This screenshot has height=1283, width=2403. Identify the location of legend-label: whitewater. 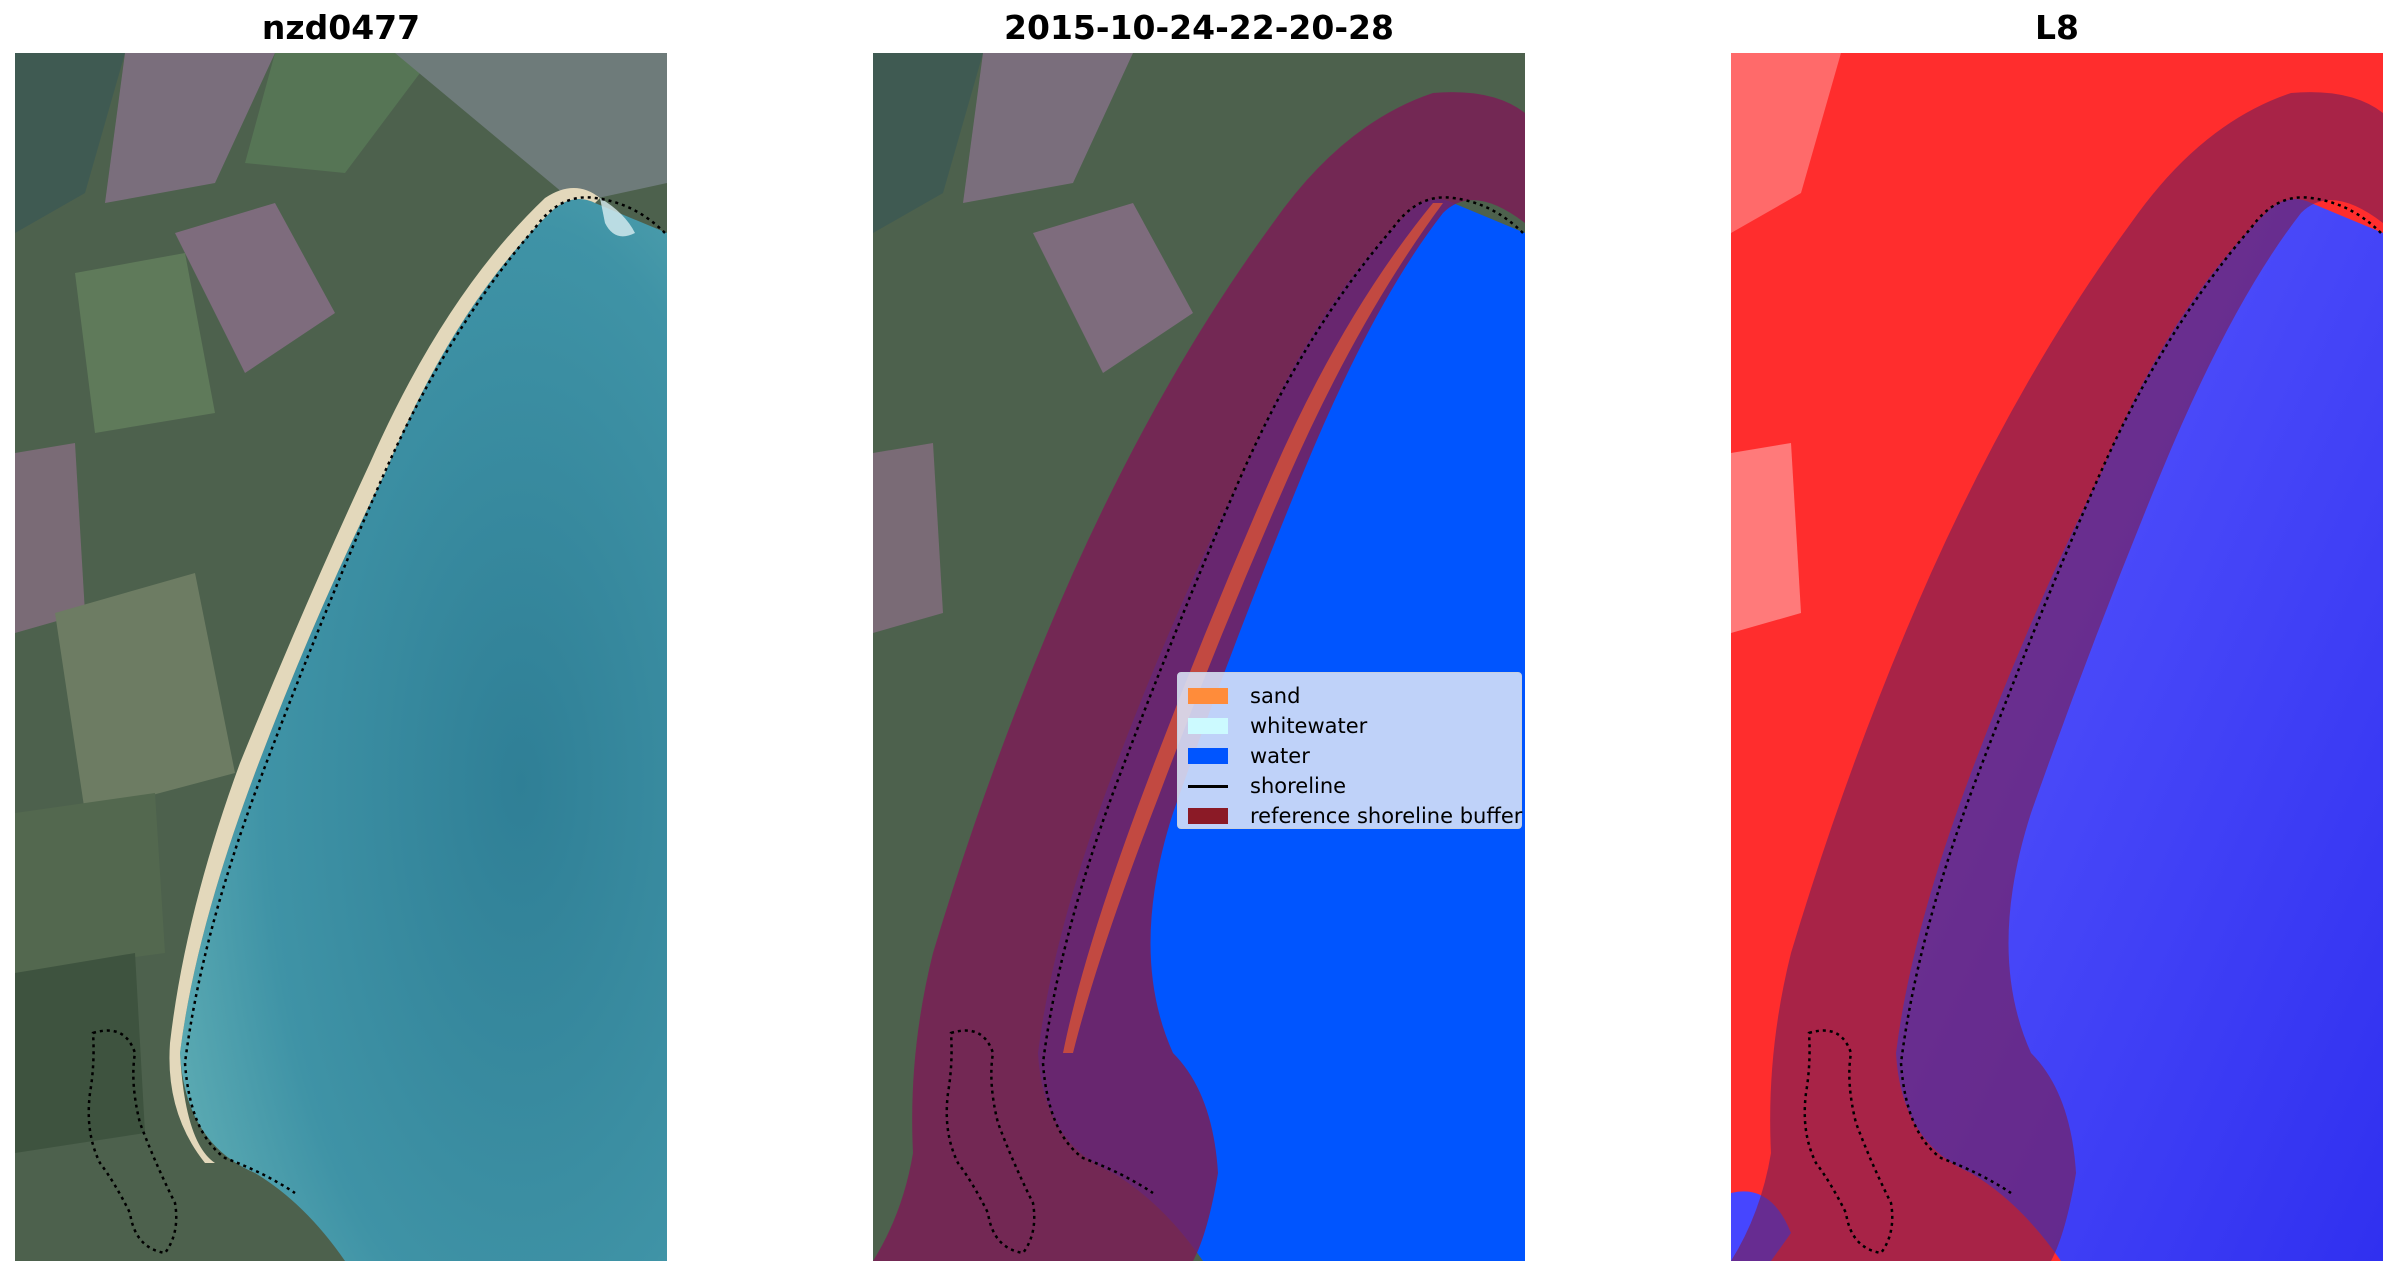
(1309, 726).